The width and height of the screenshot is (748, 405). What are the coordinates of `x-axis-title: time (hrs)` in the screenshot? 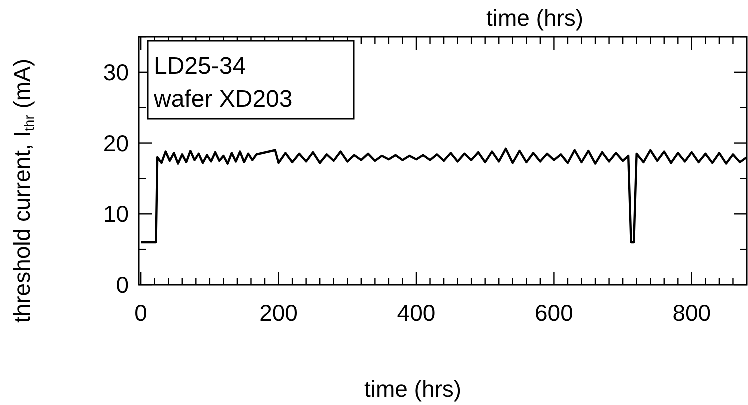 It's located at (413, 389).